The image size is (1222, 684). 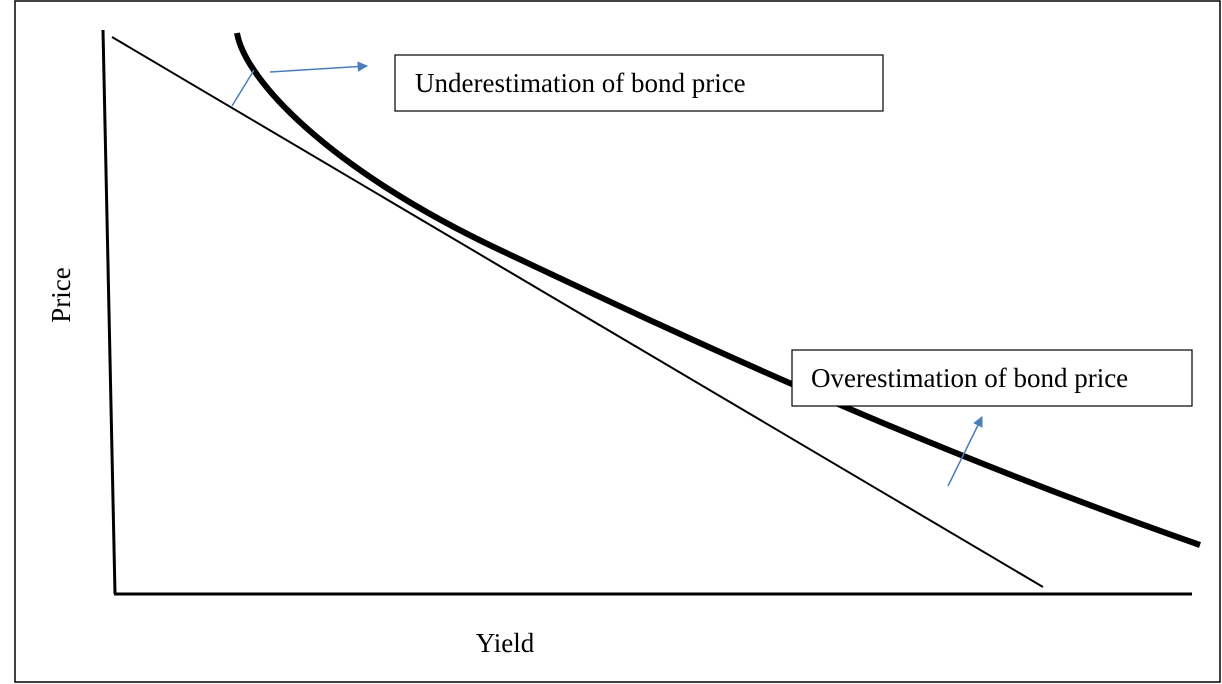 I want to click on y-axis, so click(x=109, y=312).